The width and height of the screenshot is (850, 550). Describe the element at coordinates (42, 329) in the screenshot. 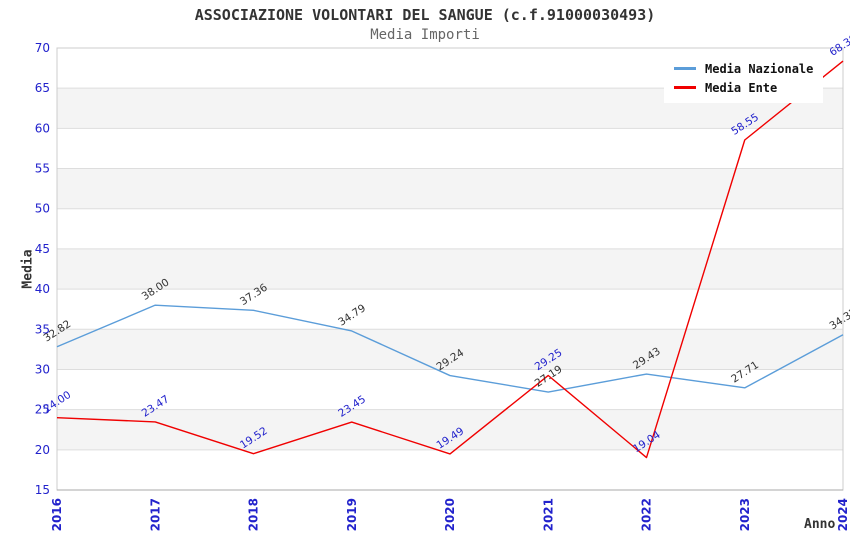

I see `y-tick-label: 35` at that location.